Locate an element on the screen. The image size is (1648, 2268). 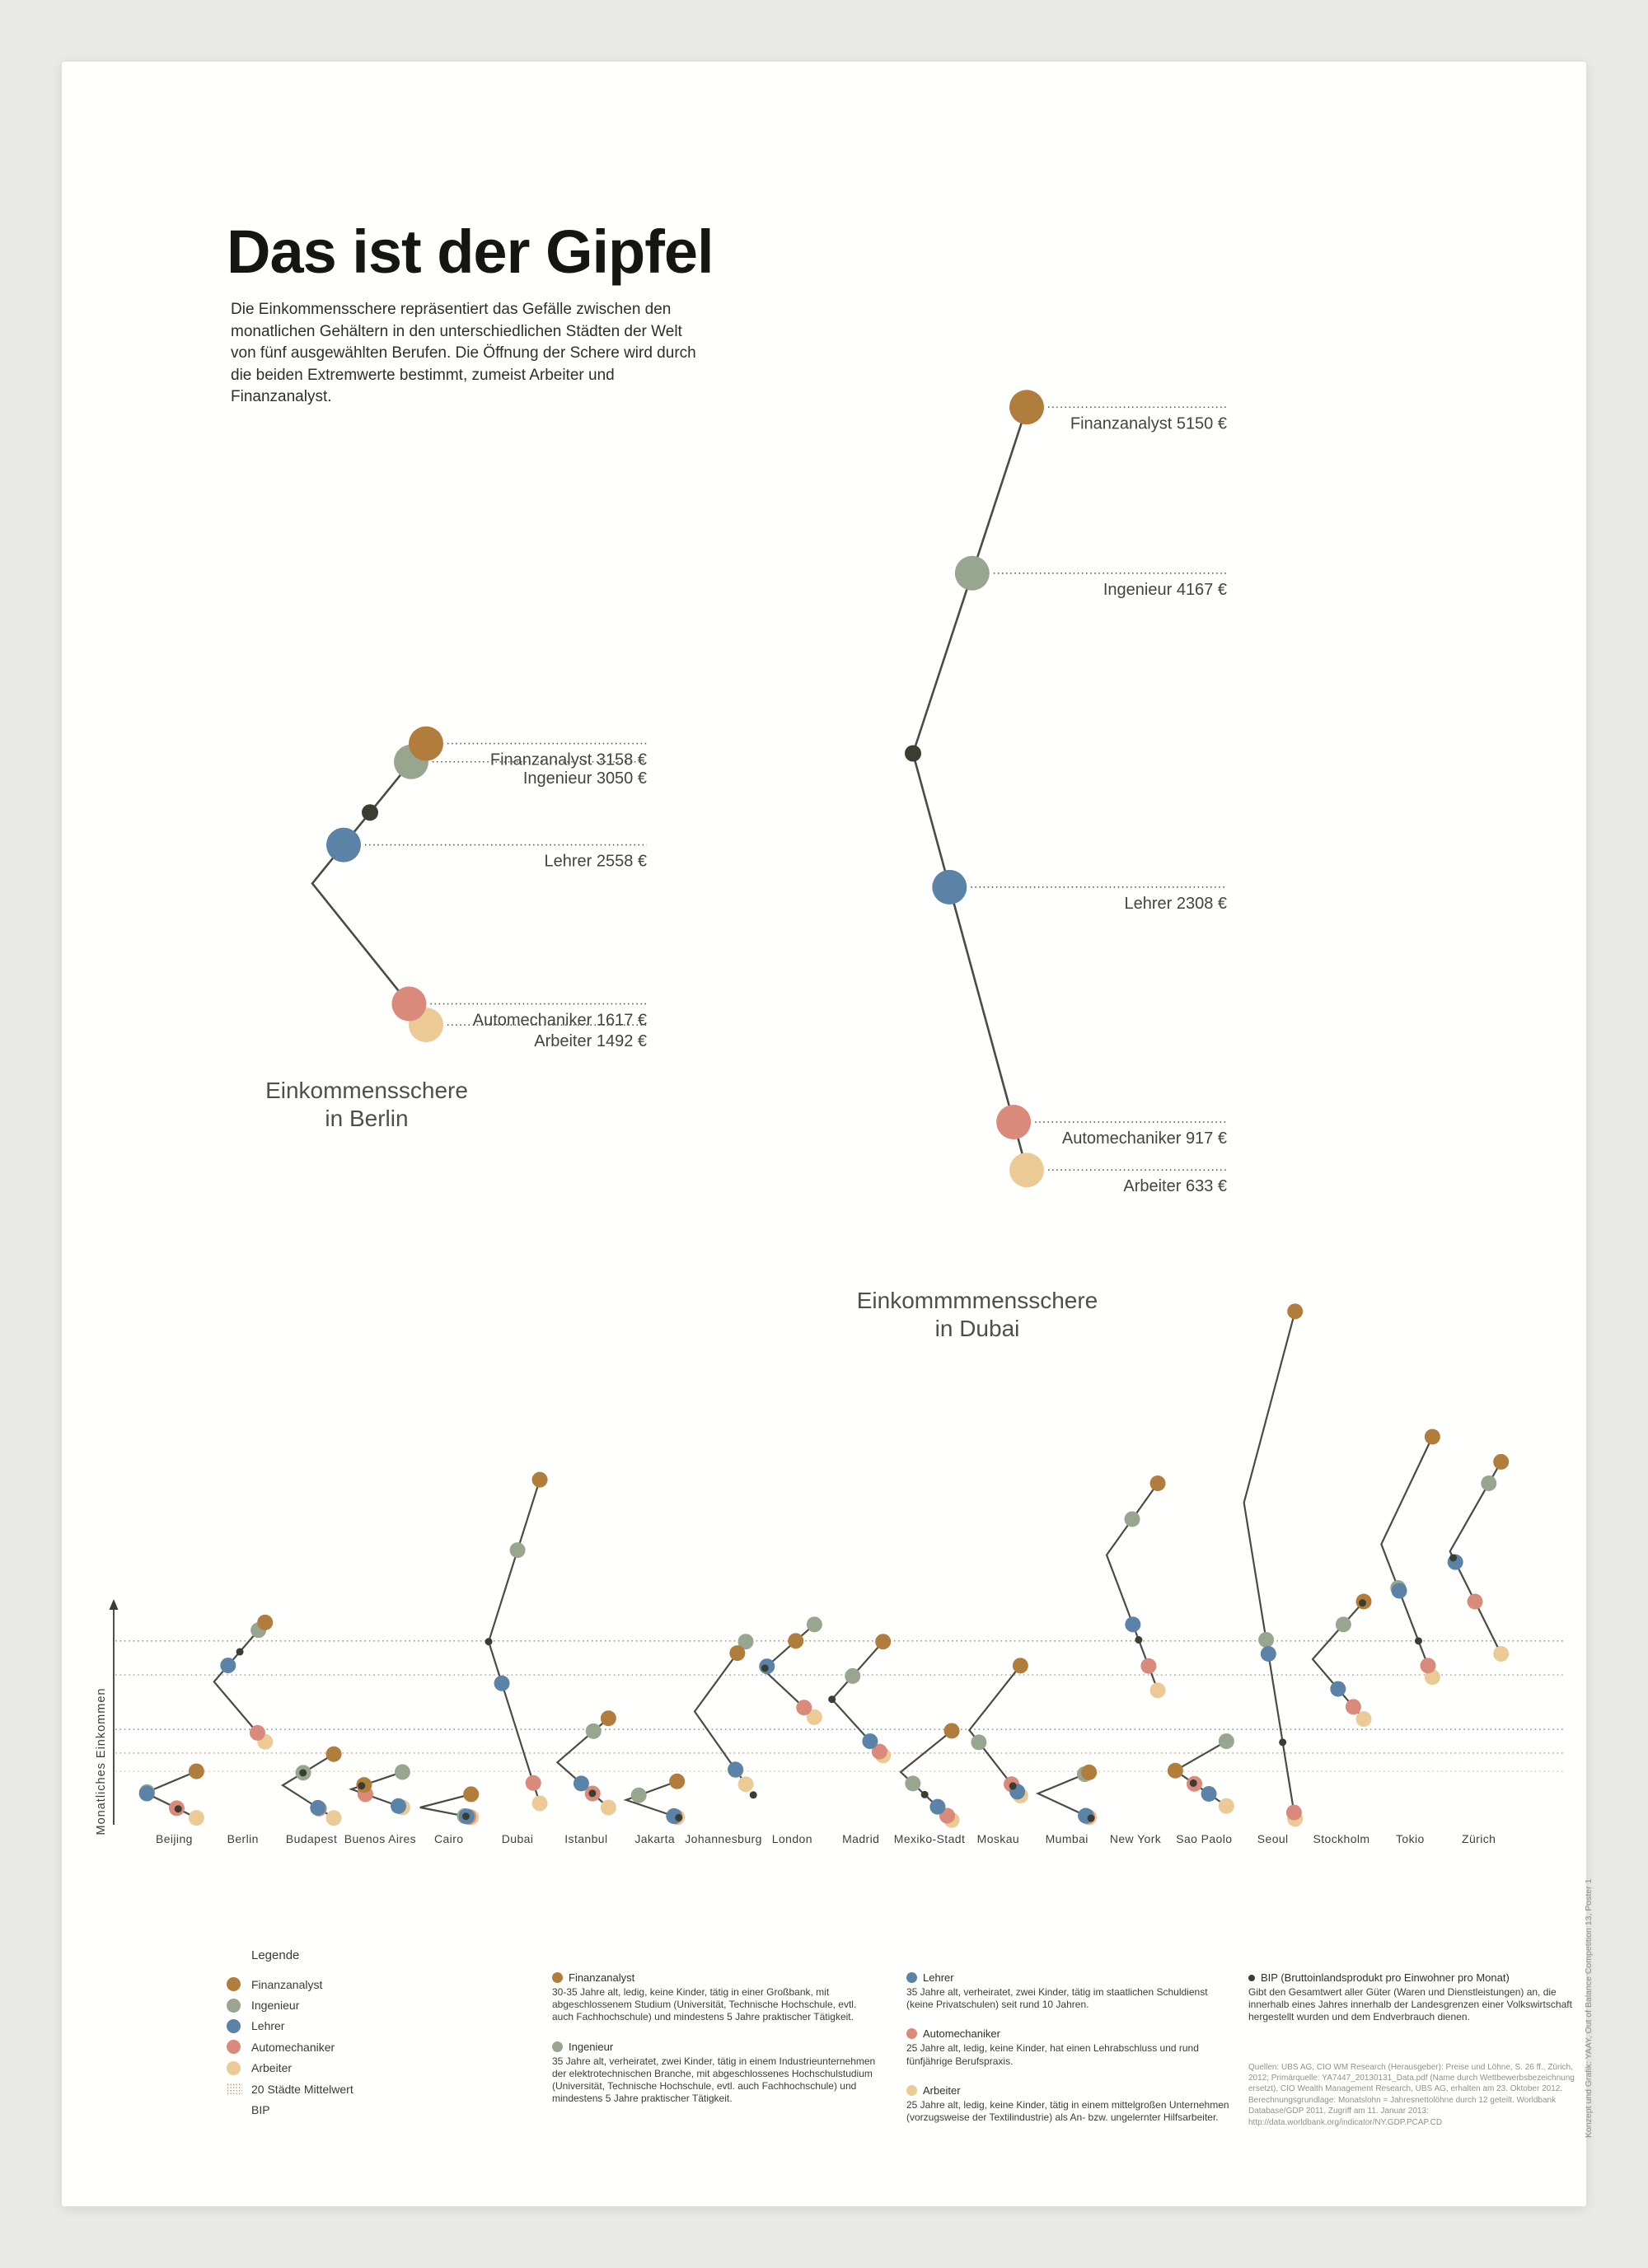
city-scissor-new-york: New York is located at coordinates (1135, 1660).